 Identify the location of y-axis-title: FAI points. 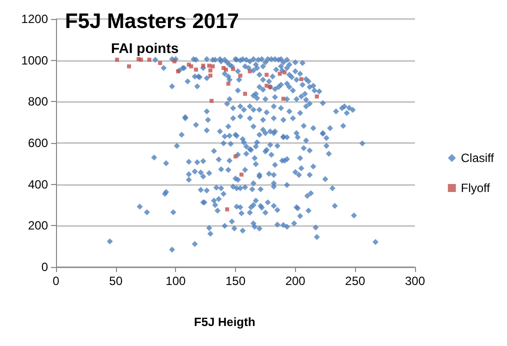
(145, 48).